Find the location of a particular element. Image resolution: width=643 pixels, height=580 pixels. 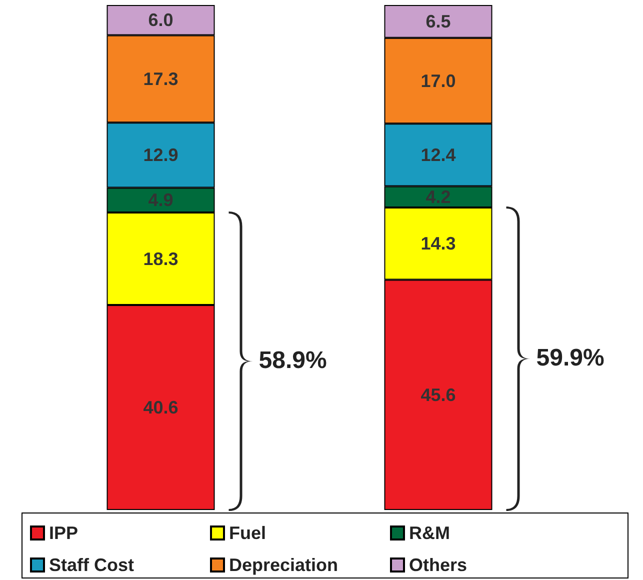

data-label: 45.6 is located at coordinates (438, 394).